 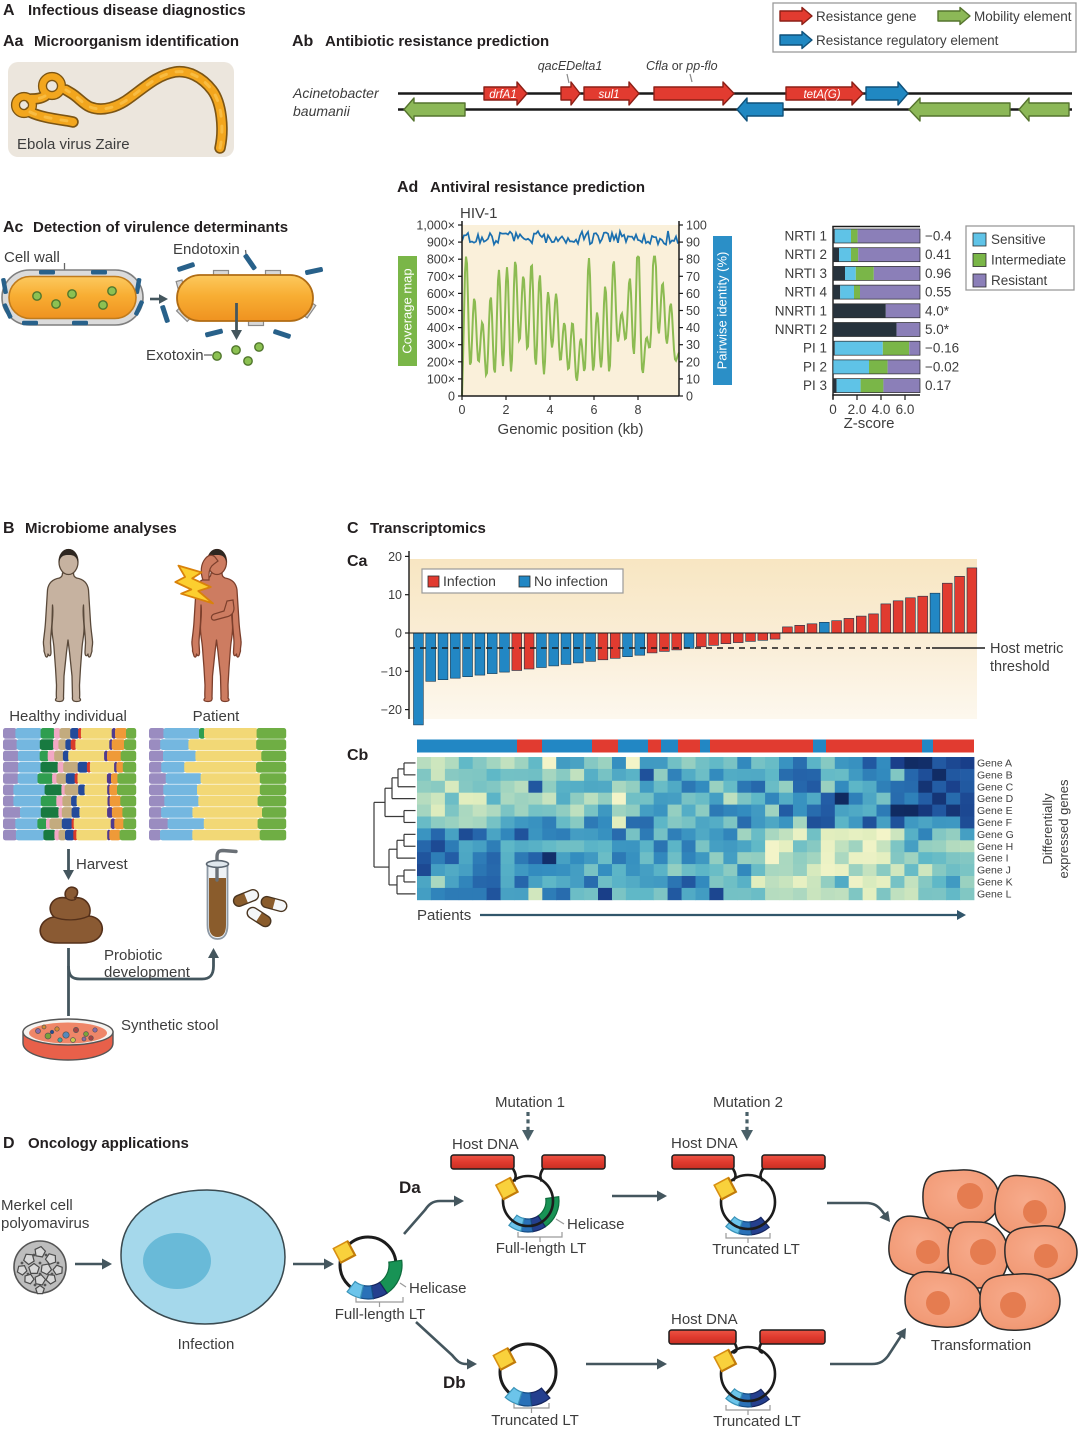 What do you see at coordinates (907, 40) in the screenshot?
I see `svg-text: Resistance regulatory element` at bounding box center [907, 40].